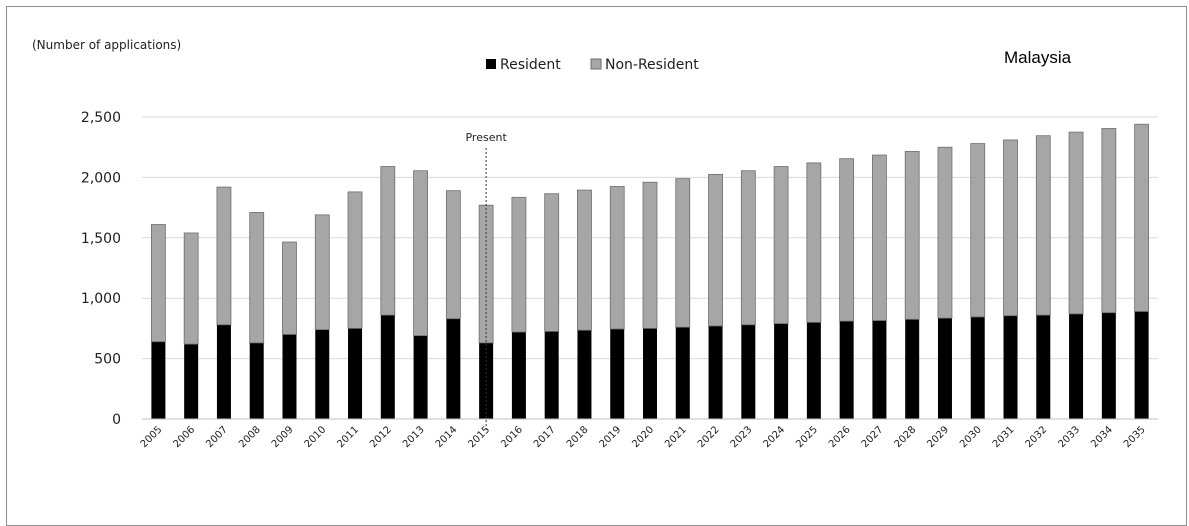 The image size is (1189, 526). I want to click on bar-resident-2032, so click(1043, 367).